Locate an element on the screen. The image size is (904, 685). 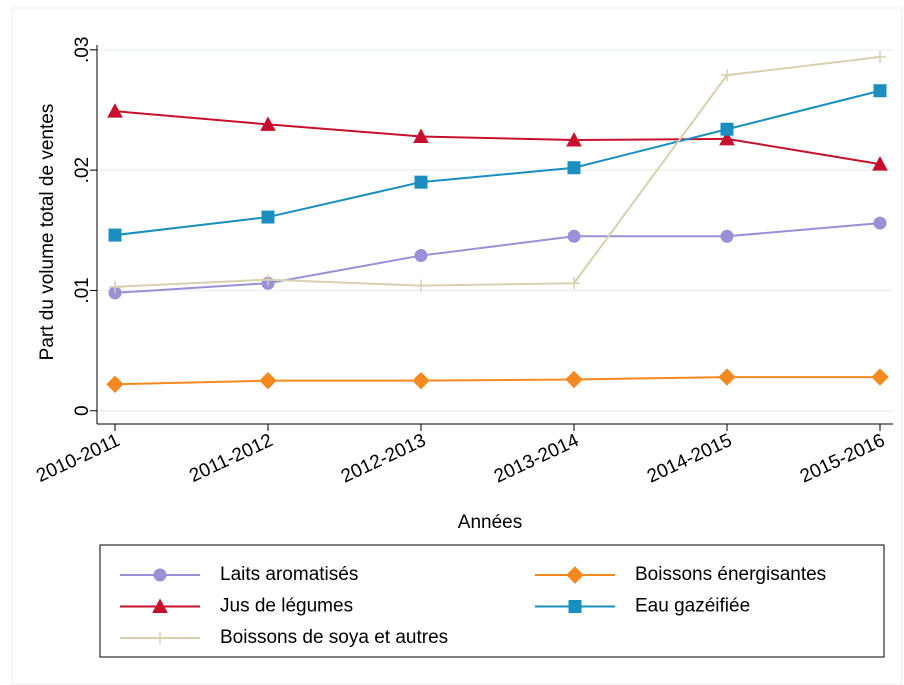
legend-box is located at coordinates (492, 601).